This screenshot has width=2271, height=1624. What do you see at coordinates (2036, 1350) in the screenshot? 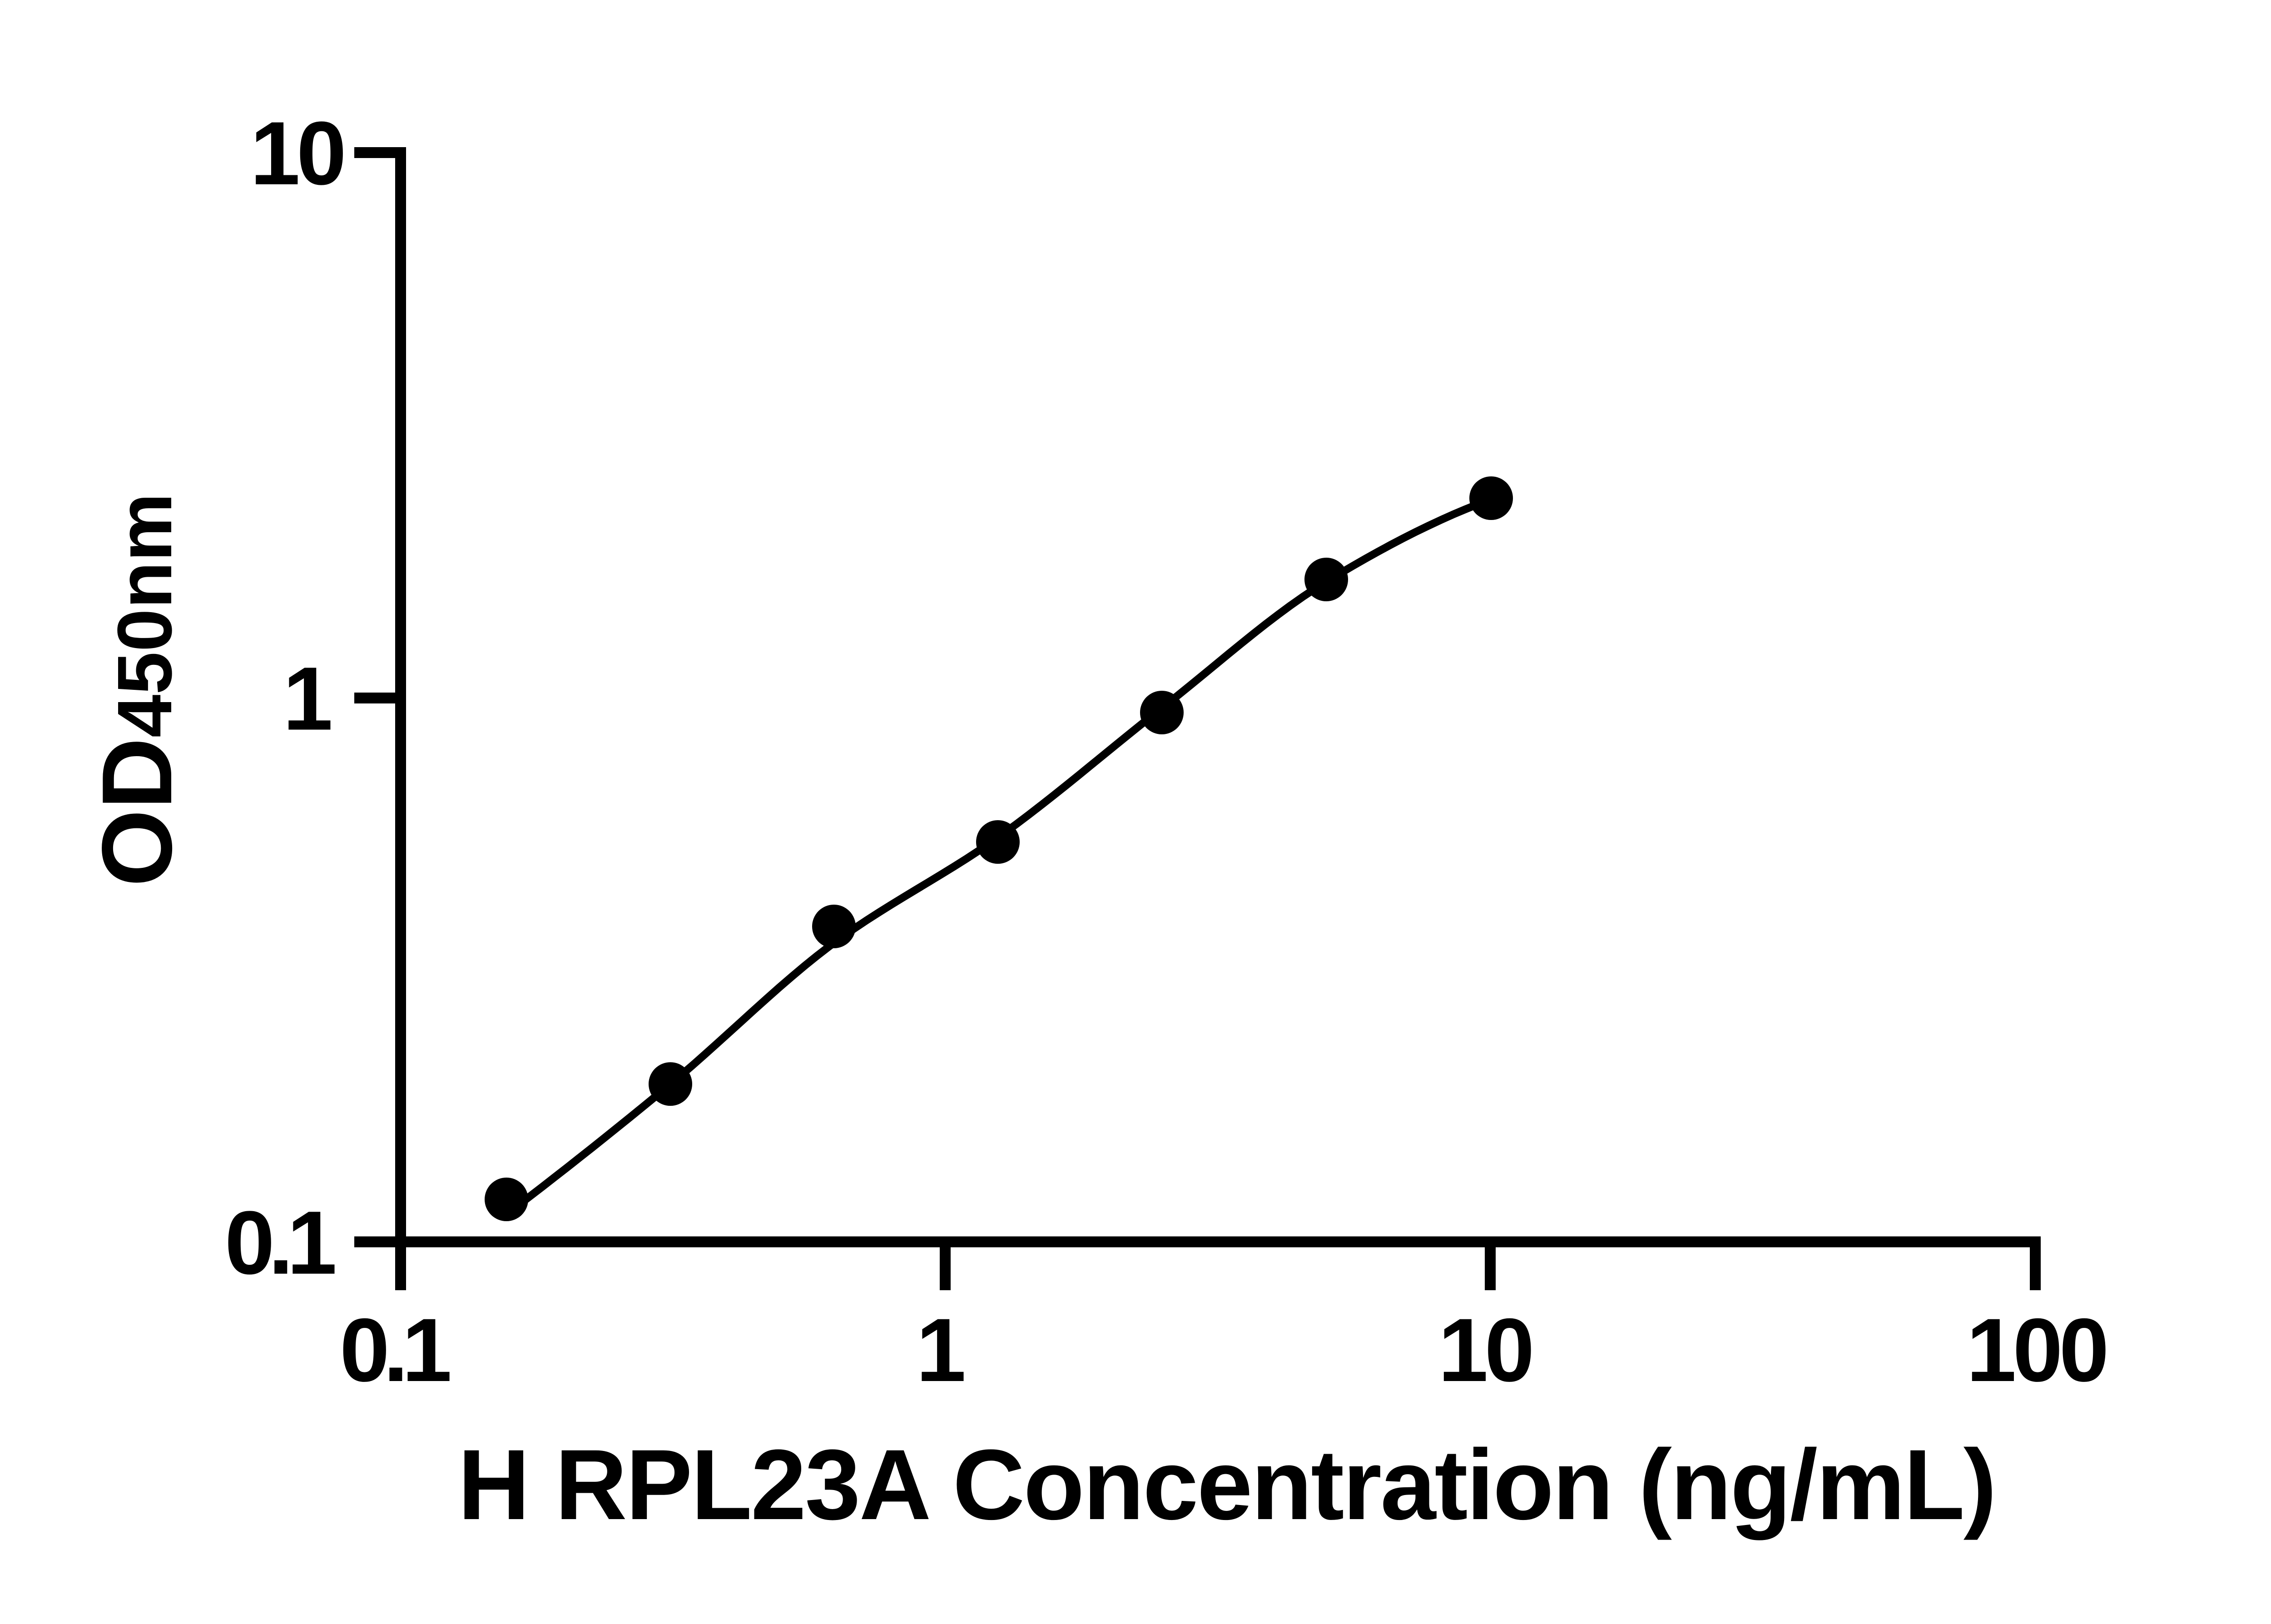
I see `svg-text: 100` at bounding box center [2036, 1350].